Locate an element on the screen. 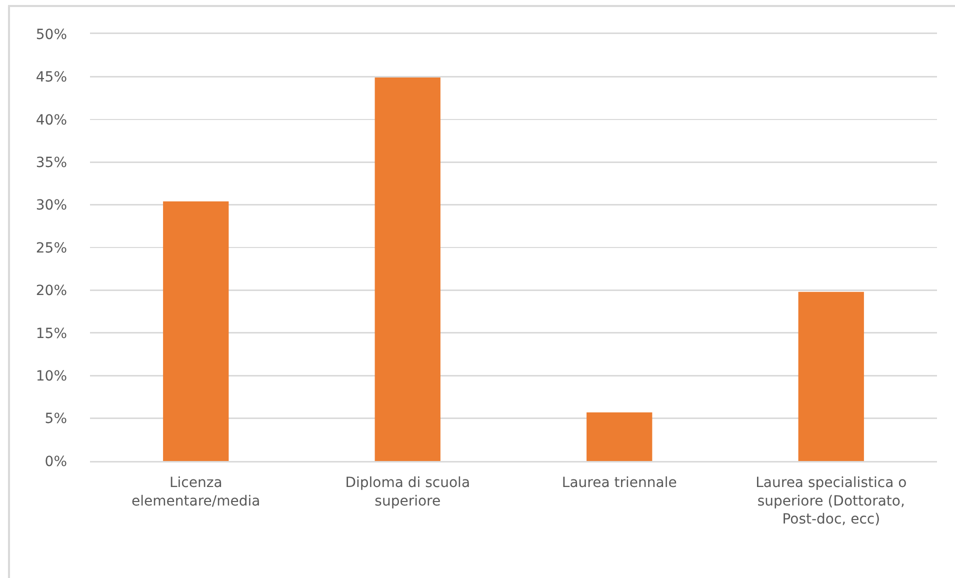  x-tick-label: Laurea specialistica o superiore (Dottorato, Post-doc, ecc) is located at coordinates (831, 501).